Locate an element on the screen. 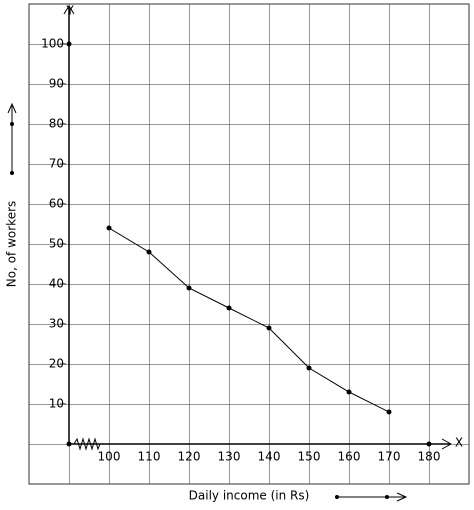 The image size is (474, 510). x-axis-name: X is located at coordinates (459, 443).